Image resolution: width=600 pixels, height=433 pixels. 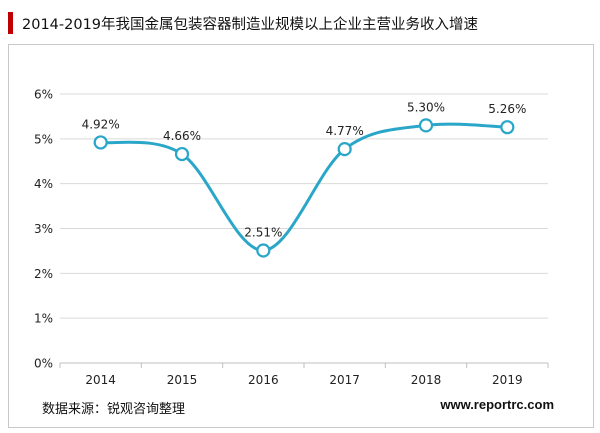 I want to click on x-tick-label: 2015, so click(x=182, y=380).